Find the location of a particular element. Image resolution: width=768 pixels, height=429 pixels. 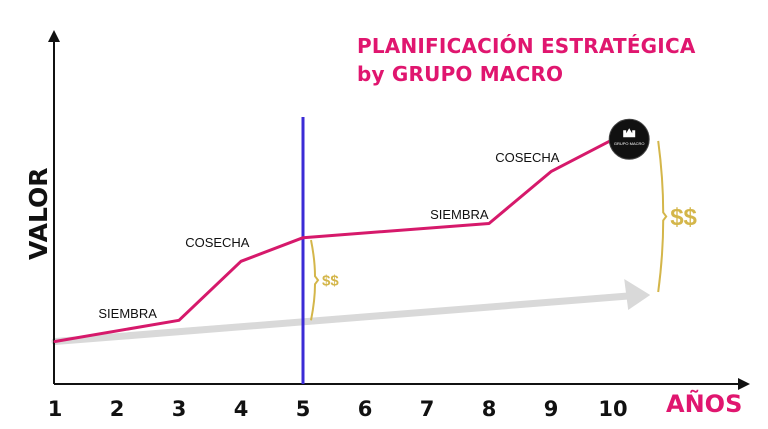

x-axis-label: AÑOS is located at coordinates (704, 404).